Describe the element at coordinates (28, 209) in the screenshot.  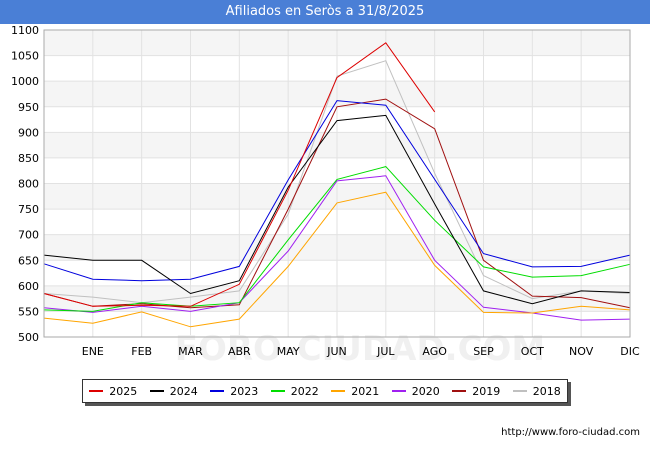
I see `y-tick-label: 750` at that location.